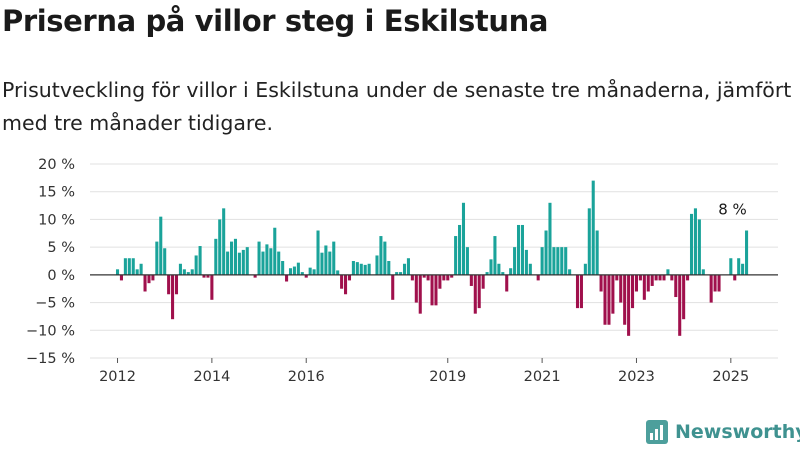 This screenshot has width=800, height=450. What do you see at coordinates (275, 21) in the screenshot?
I see `chart-title: Priserna på villor steg i Eskilstuna` at bounding box center [275, 21].